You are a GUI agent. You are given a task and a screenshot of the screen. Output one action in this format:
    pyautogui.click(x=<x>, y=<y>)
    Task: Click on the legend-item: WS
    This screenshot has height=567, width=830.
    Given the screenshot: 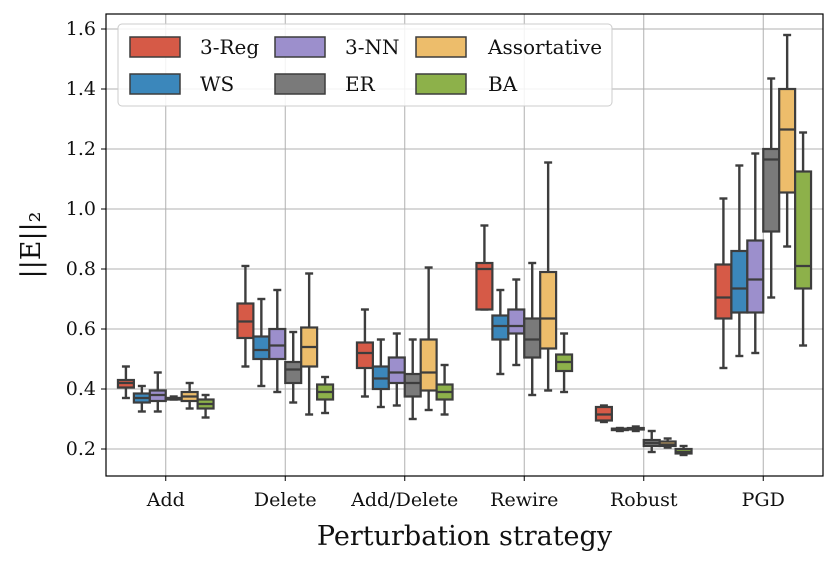 What is the action you would take?
    pyautogui.click(x=181, y=84)
    